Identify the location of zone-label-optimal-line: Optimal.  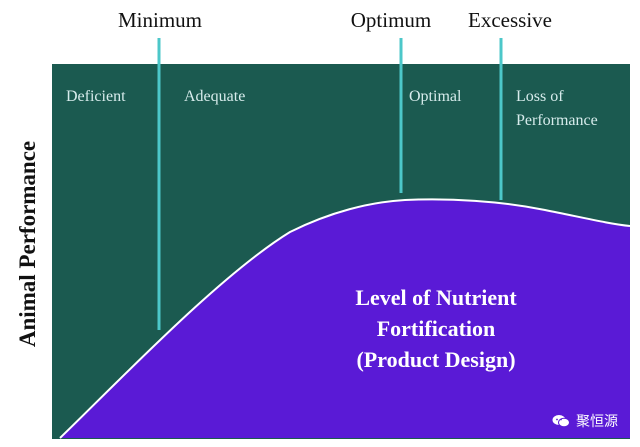
(435, 96).